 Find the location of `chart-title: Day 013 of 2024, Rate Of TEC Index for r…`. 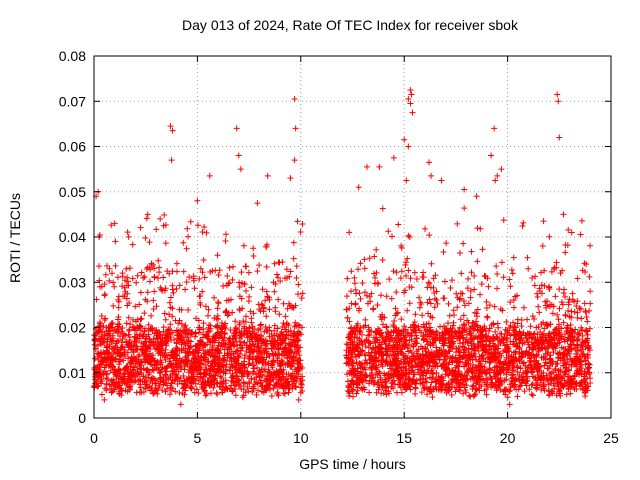

chart-title: Day 013 of 2024, Rate Of TEC Index for r… is located at coordinates (350, 25).